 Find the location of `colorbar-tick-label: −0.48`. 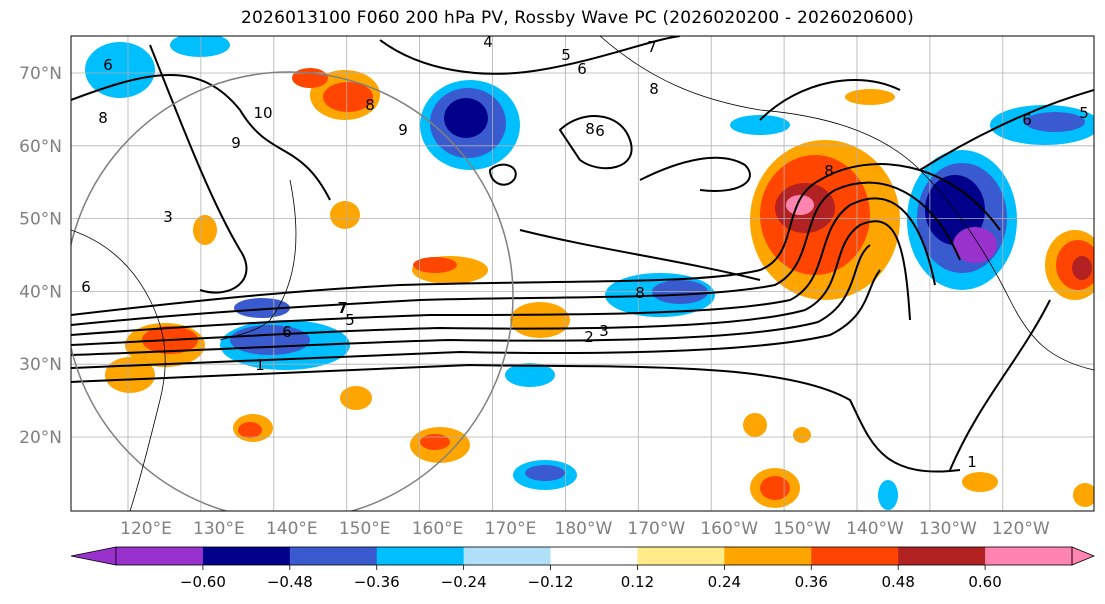

colorbar-tick-label: −0.48 is located at coordinates (290, 582).